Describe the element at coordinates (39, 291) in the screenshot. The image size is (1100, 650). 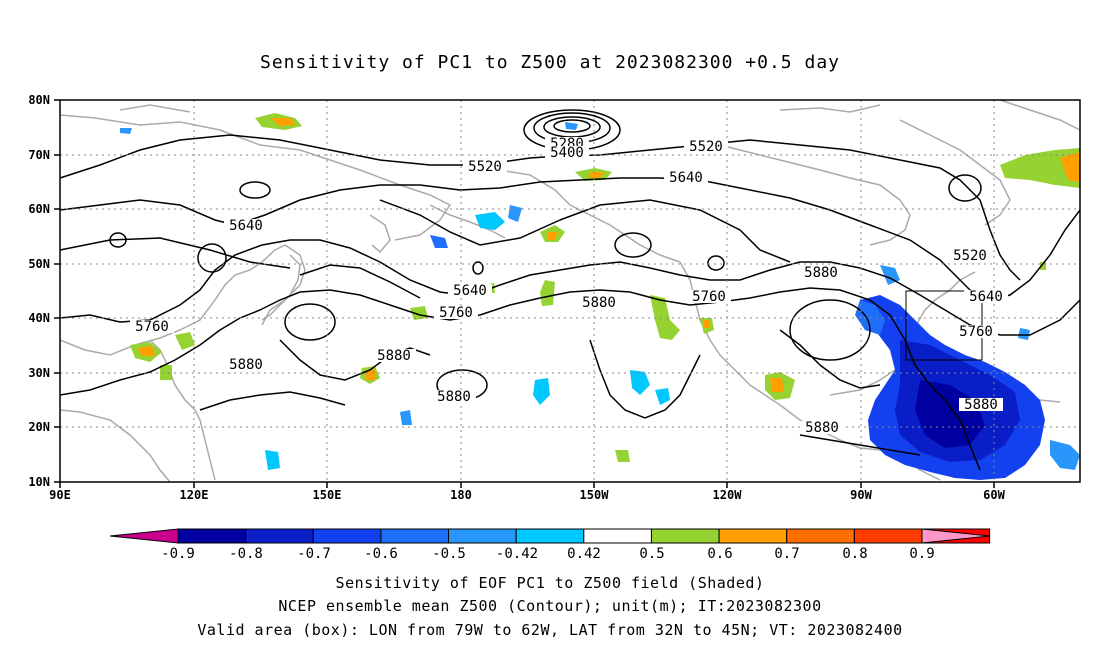
I see `latitude-labels: 80N 70N 60N 50N 40N 30N 20N 10N` at that location.